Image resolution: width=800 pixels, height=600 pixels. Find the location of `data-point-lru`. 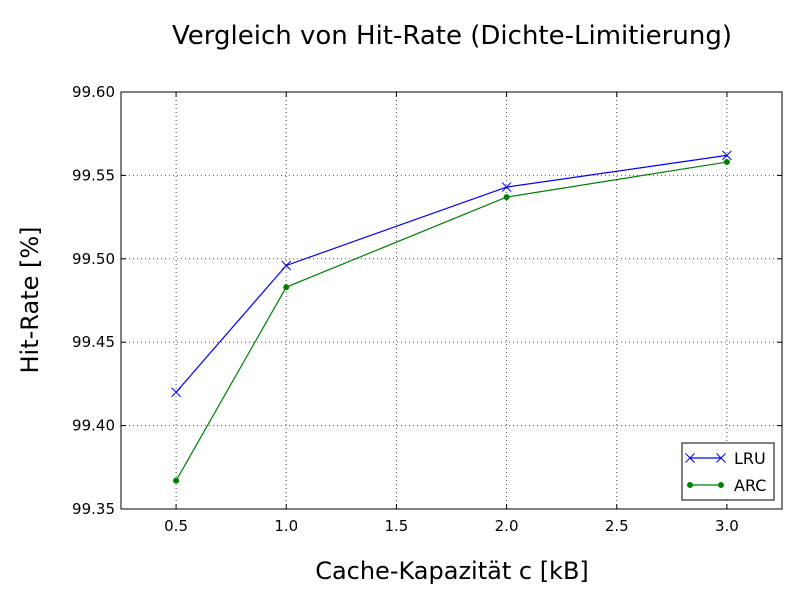

data-point-lru is located at coordinates (176, 392).